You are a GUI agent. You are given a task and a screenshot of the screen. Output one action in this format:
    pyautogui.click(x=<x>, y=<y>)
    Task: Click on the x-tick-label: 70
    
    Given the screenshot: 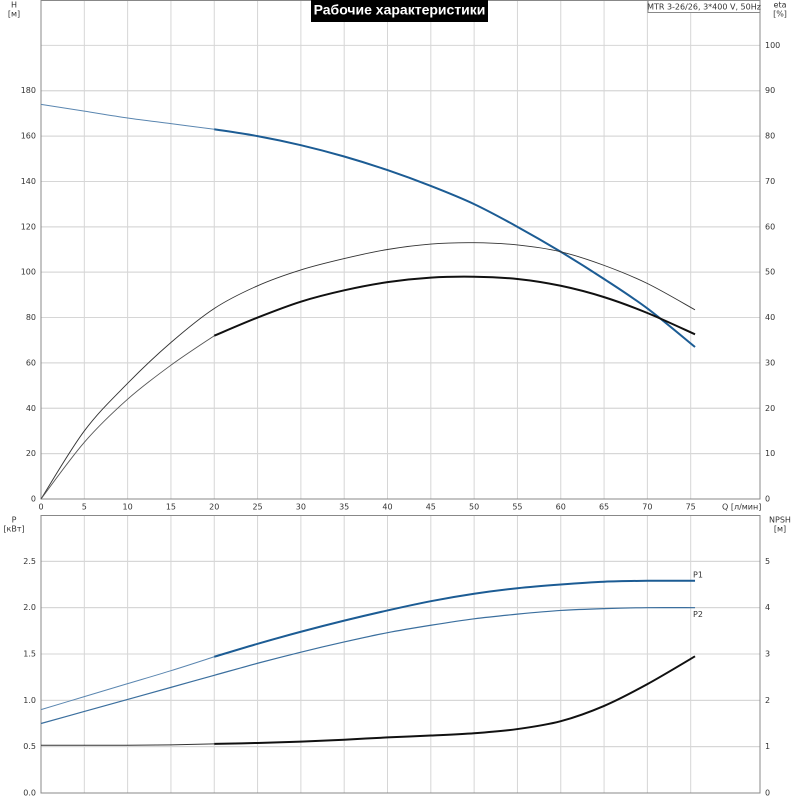 What is the action you would take?
    pyautogui.click(x=647, y=507)
    